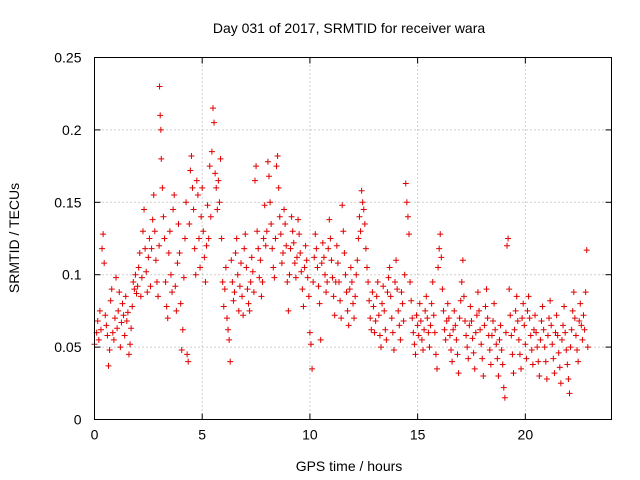  What do you see at coordinates (67, 202) in the screenshot?
I see `y-tick-label: 0.15` at bounding box center [67, 202].